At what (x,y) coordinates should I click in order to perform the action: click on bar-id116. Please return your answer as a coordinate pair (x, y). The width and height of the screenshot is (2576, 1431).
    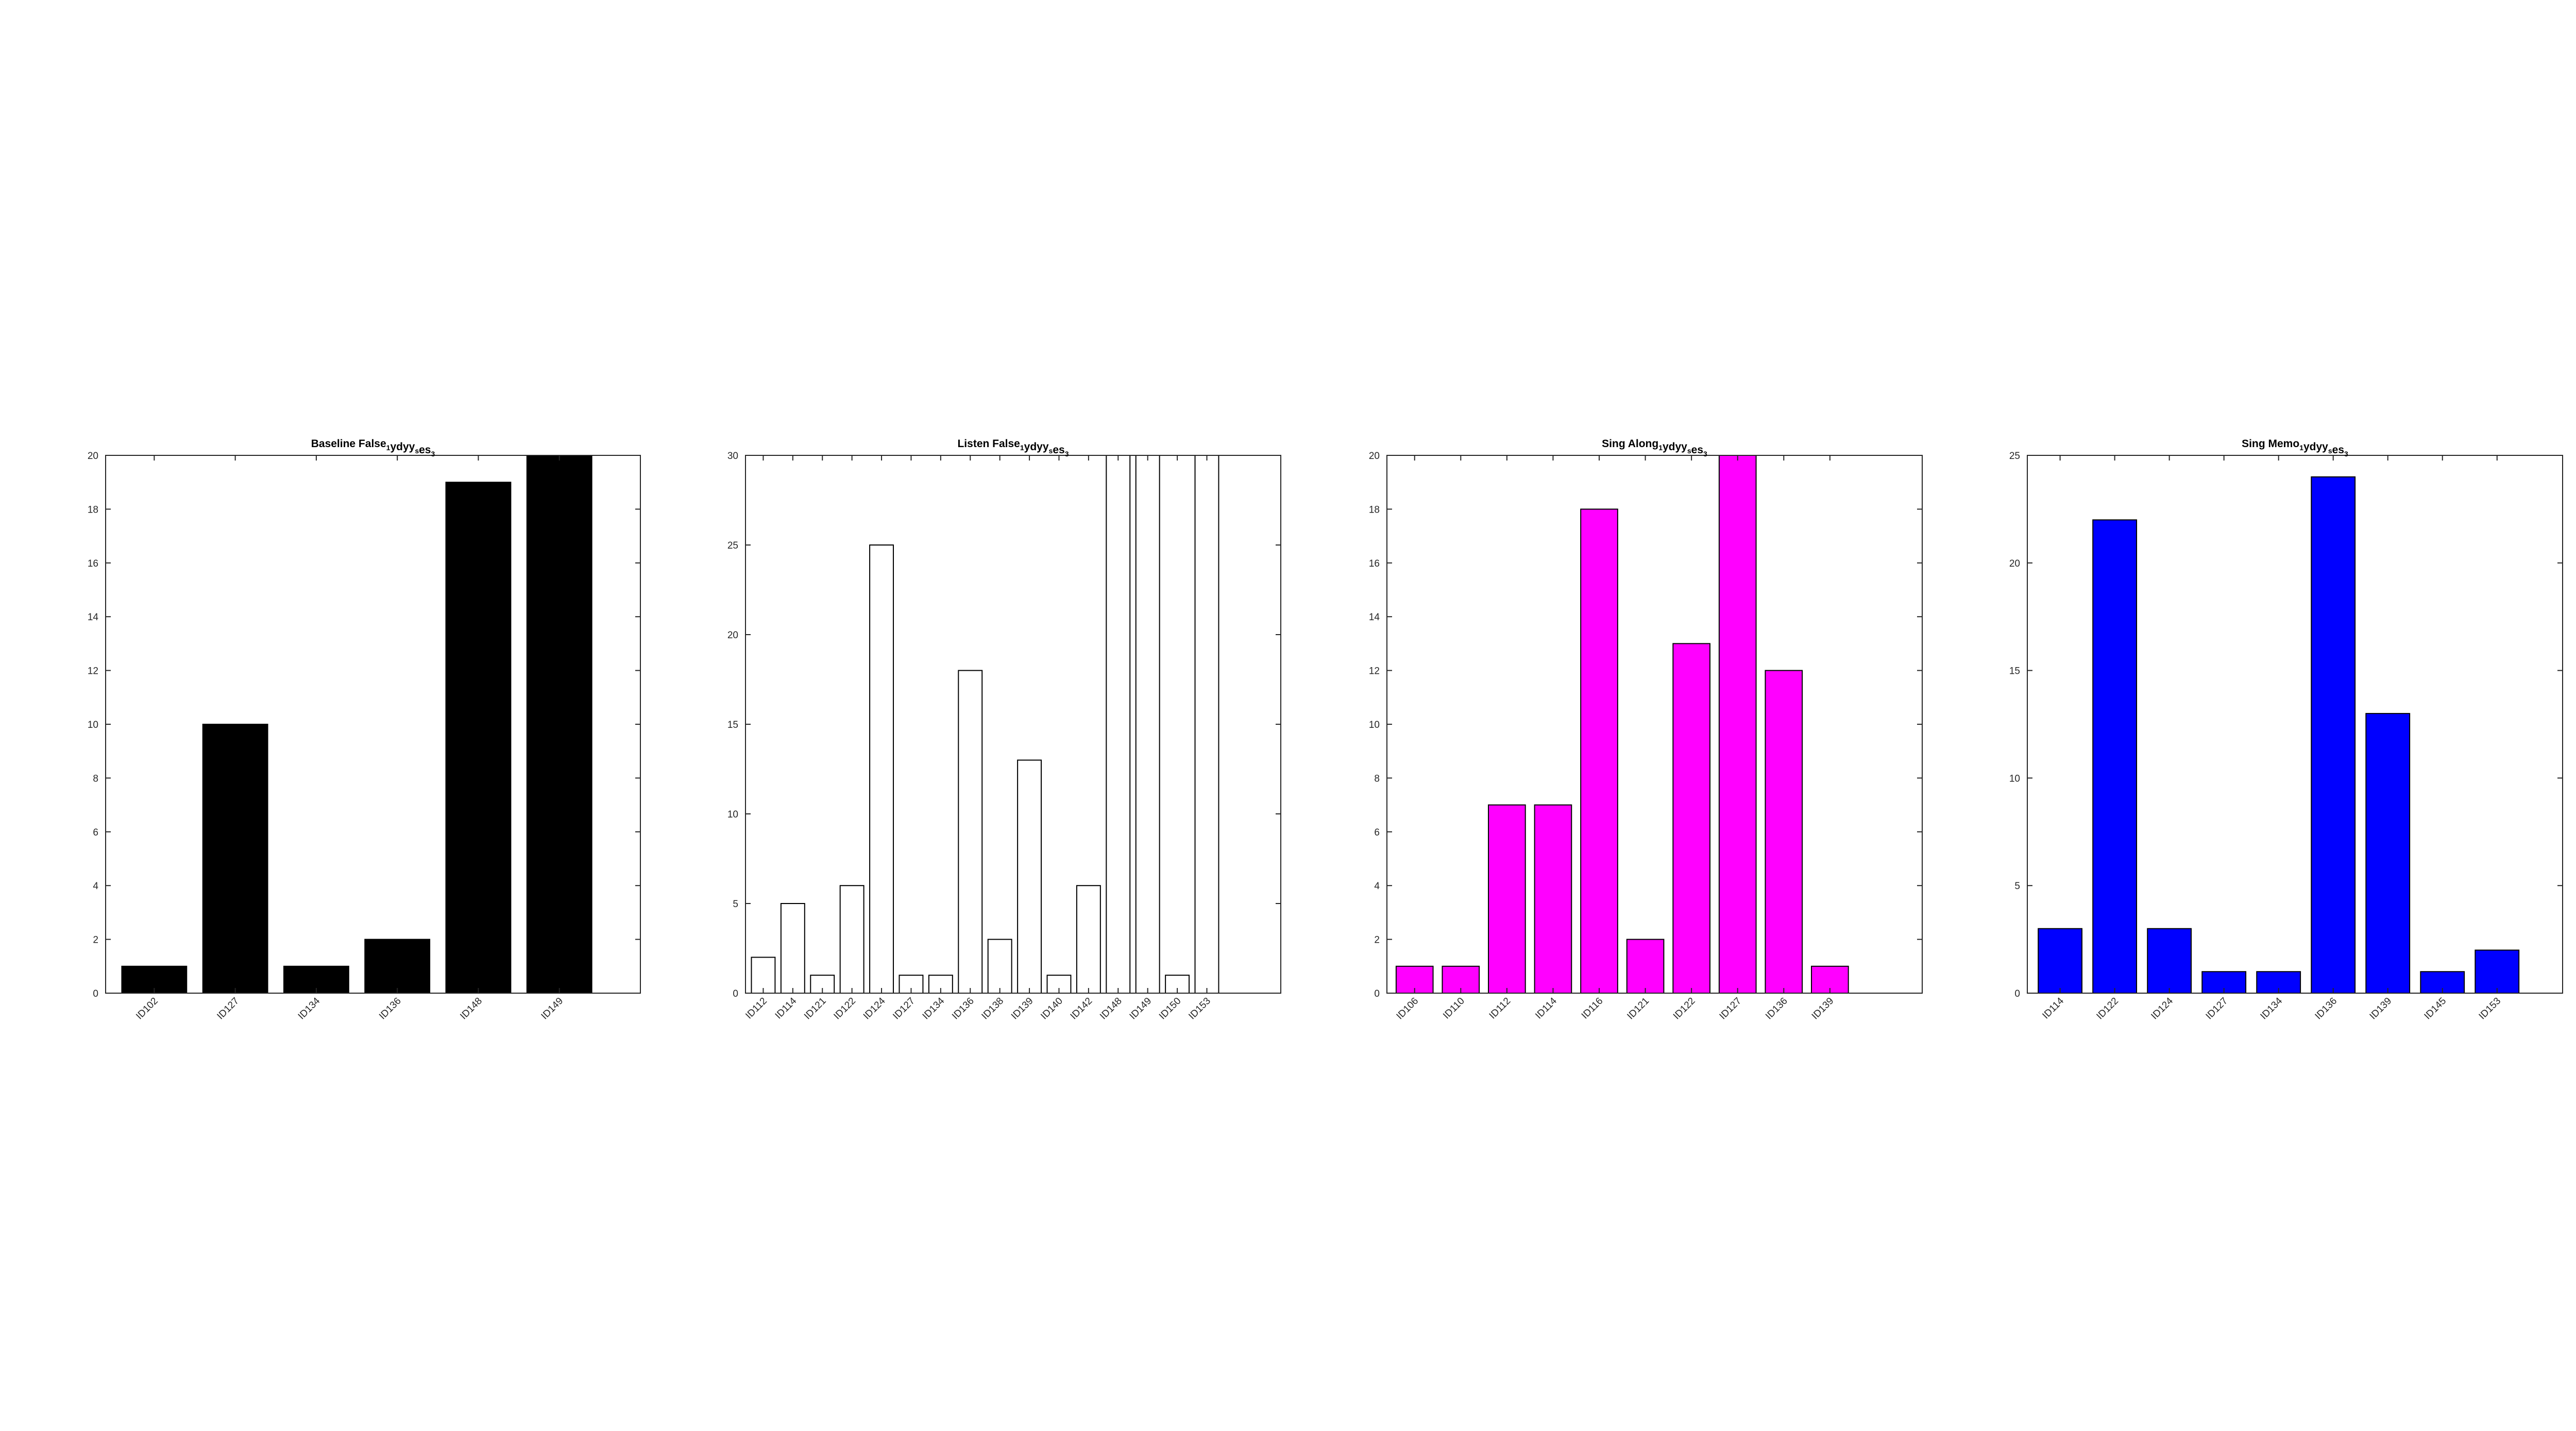
    Looking at the image, I should click on (1599, 751).